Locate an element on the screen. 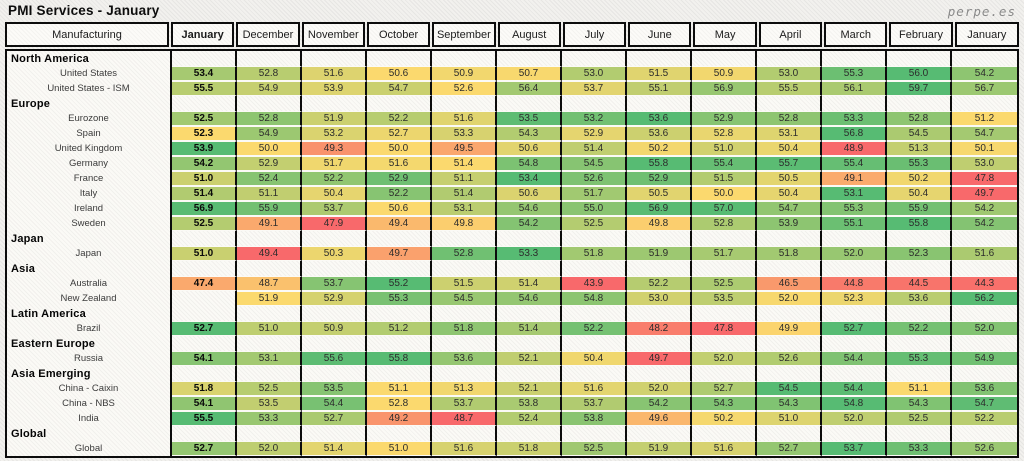 The image size is (1024, 461). value-cell: 53.5 is located at coordinates (724, 298).